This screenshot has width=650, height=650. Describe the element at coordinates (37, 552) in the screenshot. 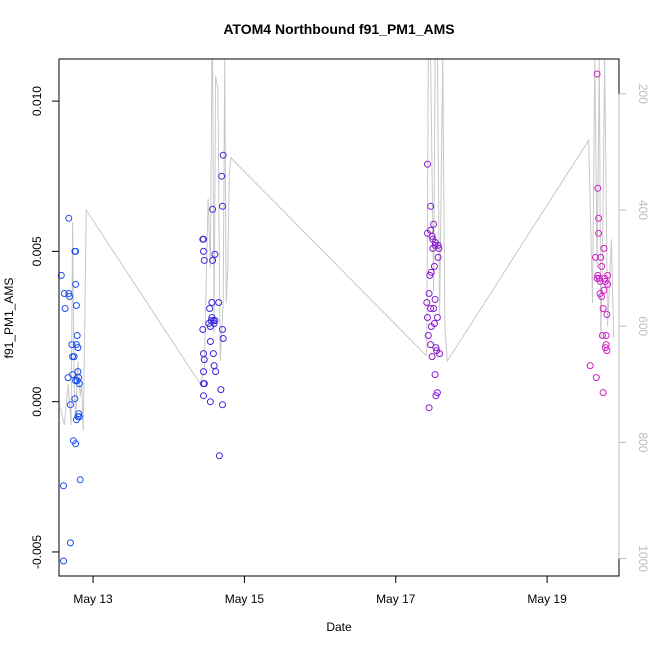

I see `y-tick-label: -0.005` at that location.